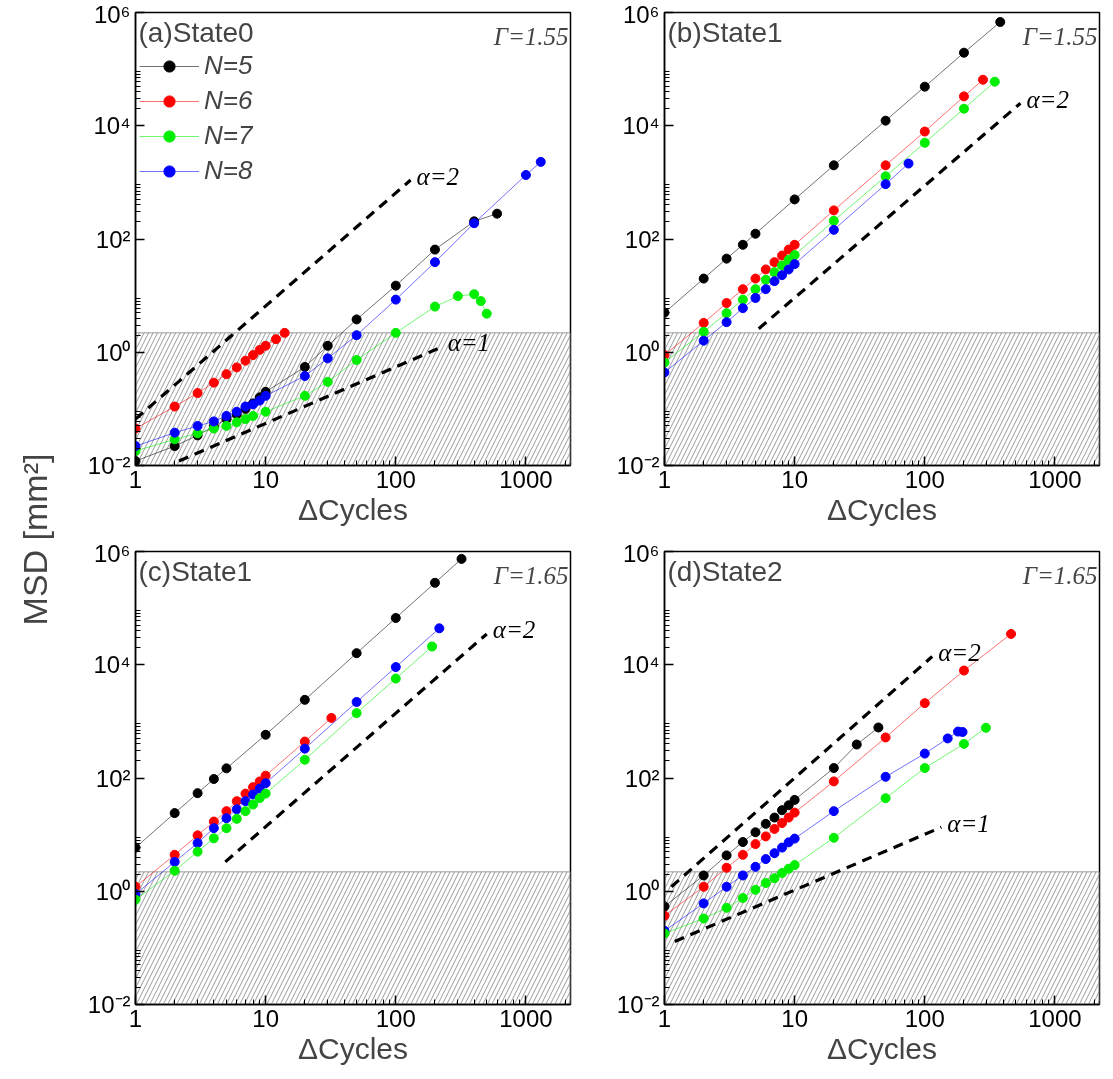 The image size is (1113, 1079). What do you see at coordinates (228, 65) in the screenshot?
I see `legend-label: N=5` at bounding box center [228, 65].